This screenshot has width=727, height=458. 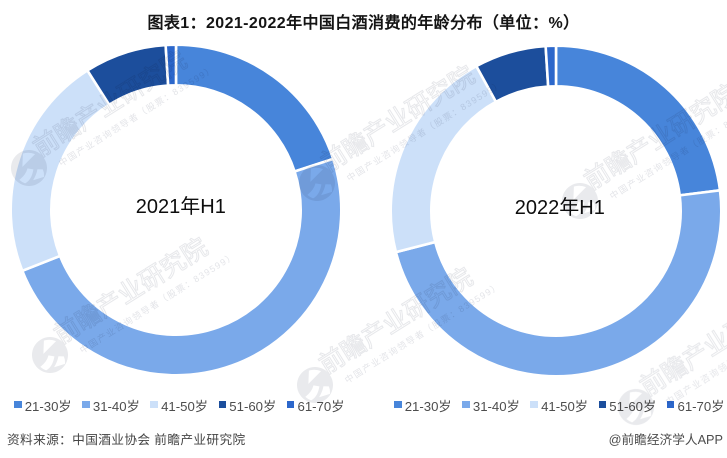 What do you see at coordinates (665, 439) in the screenshot?
I see `credit-note: @前瞻经济学人APP` at bounding box center [665, 439].